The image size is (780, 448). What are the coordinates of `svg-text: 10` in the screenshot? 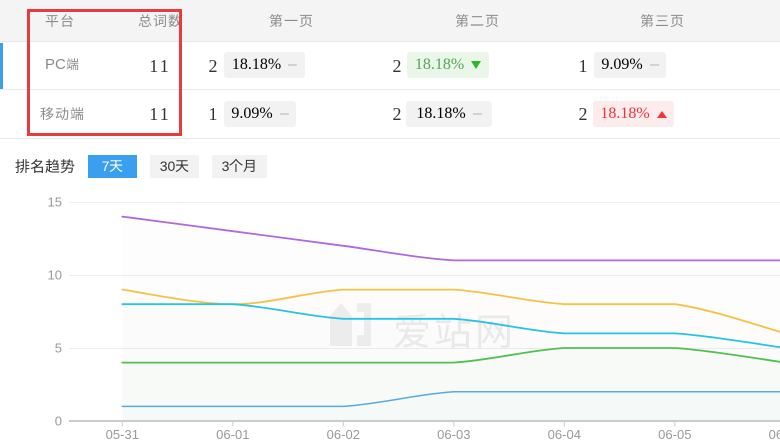 It's located at (55, 275).